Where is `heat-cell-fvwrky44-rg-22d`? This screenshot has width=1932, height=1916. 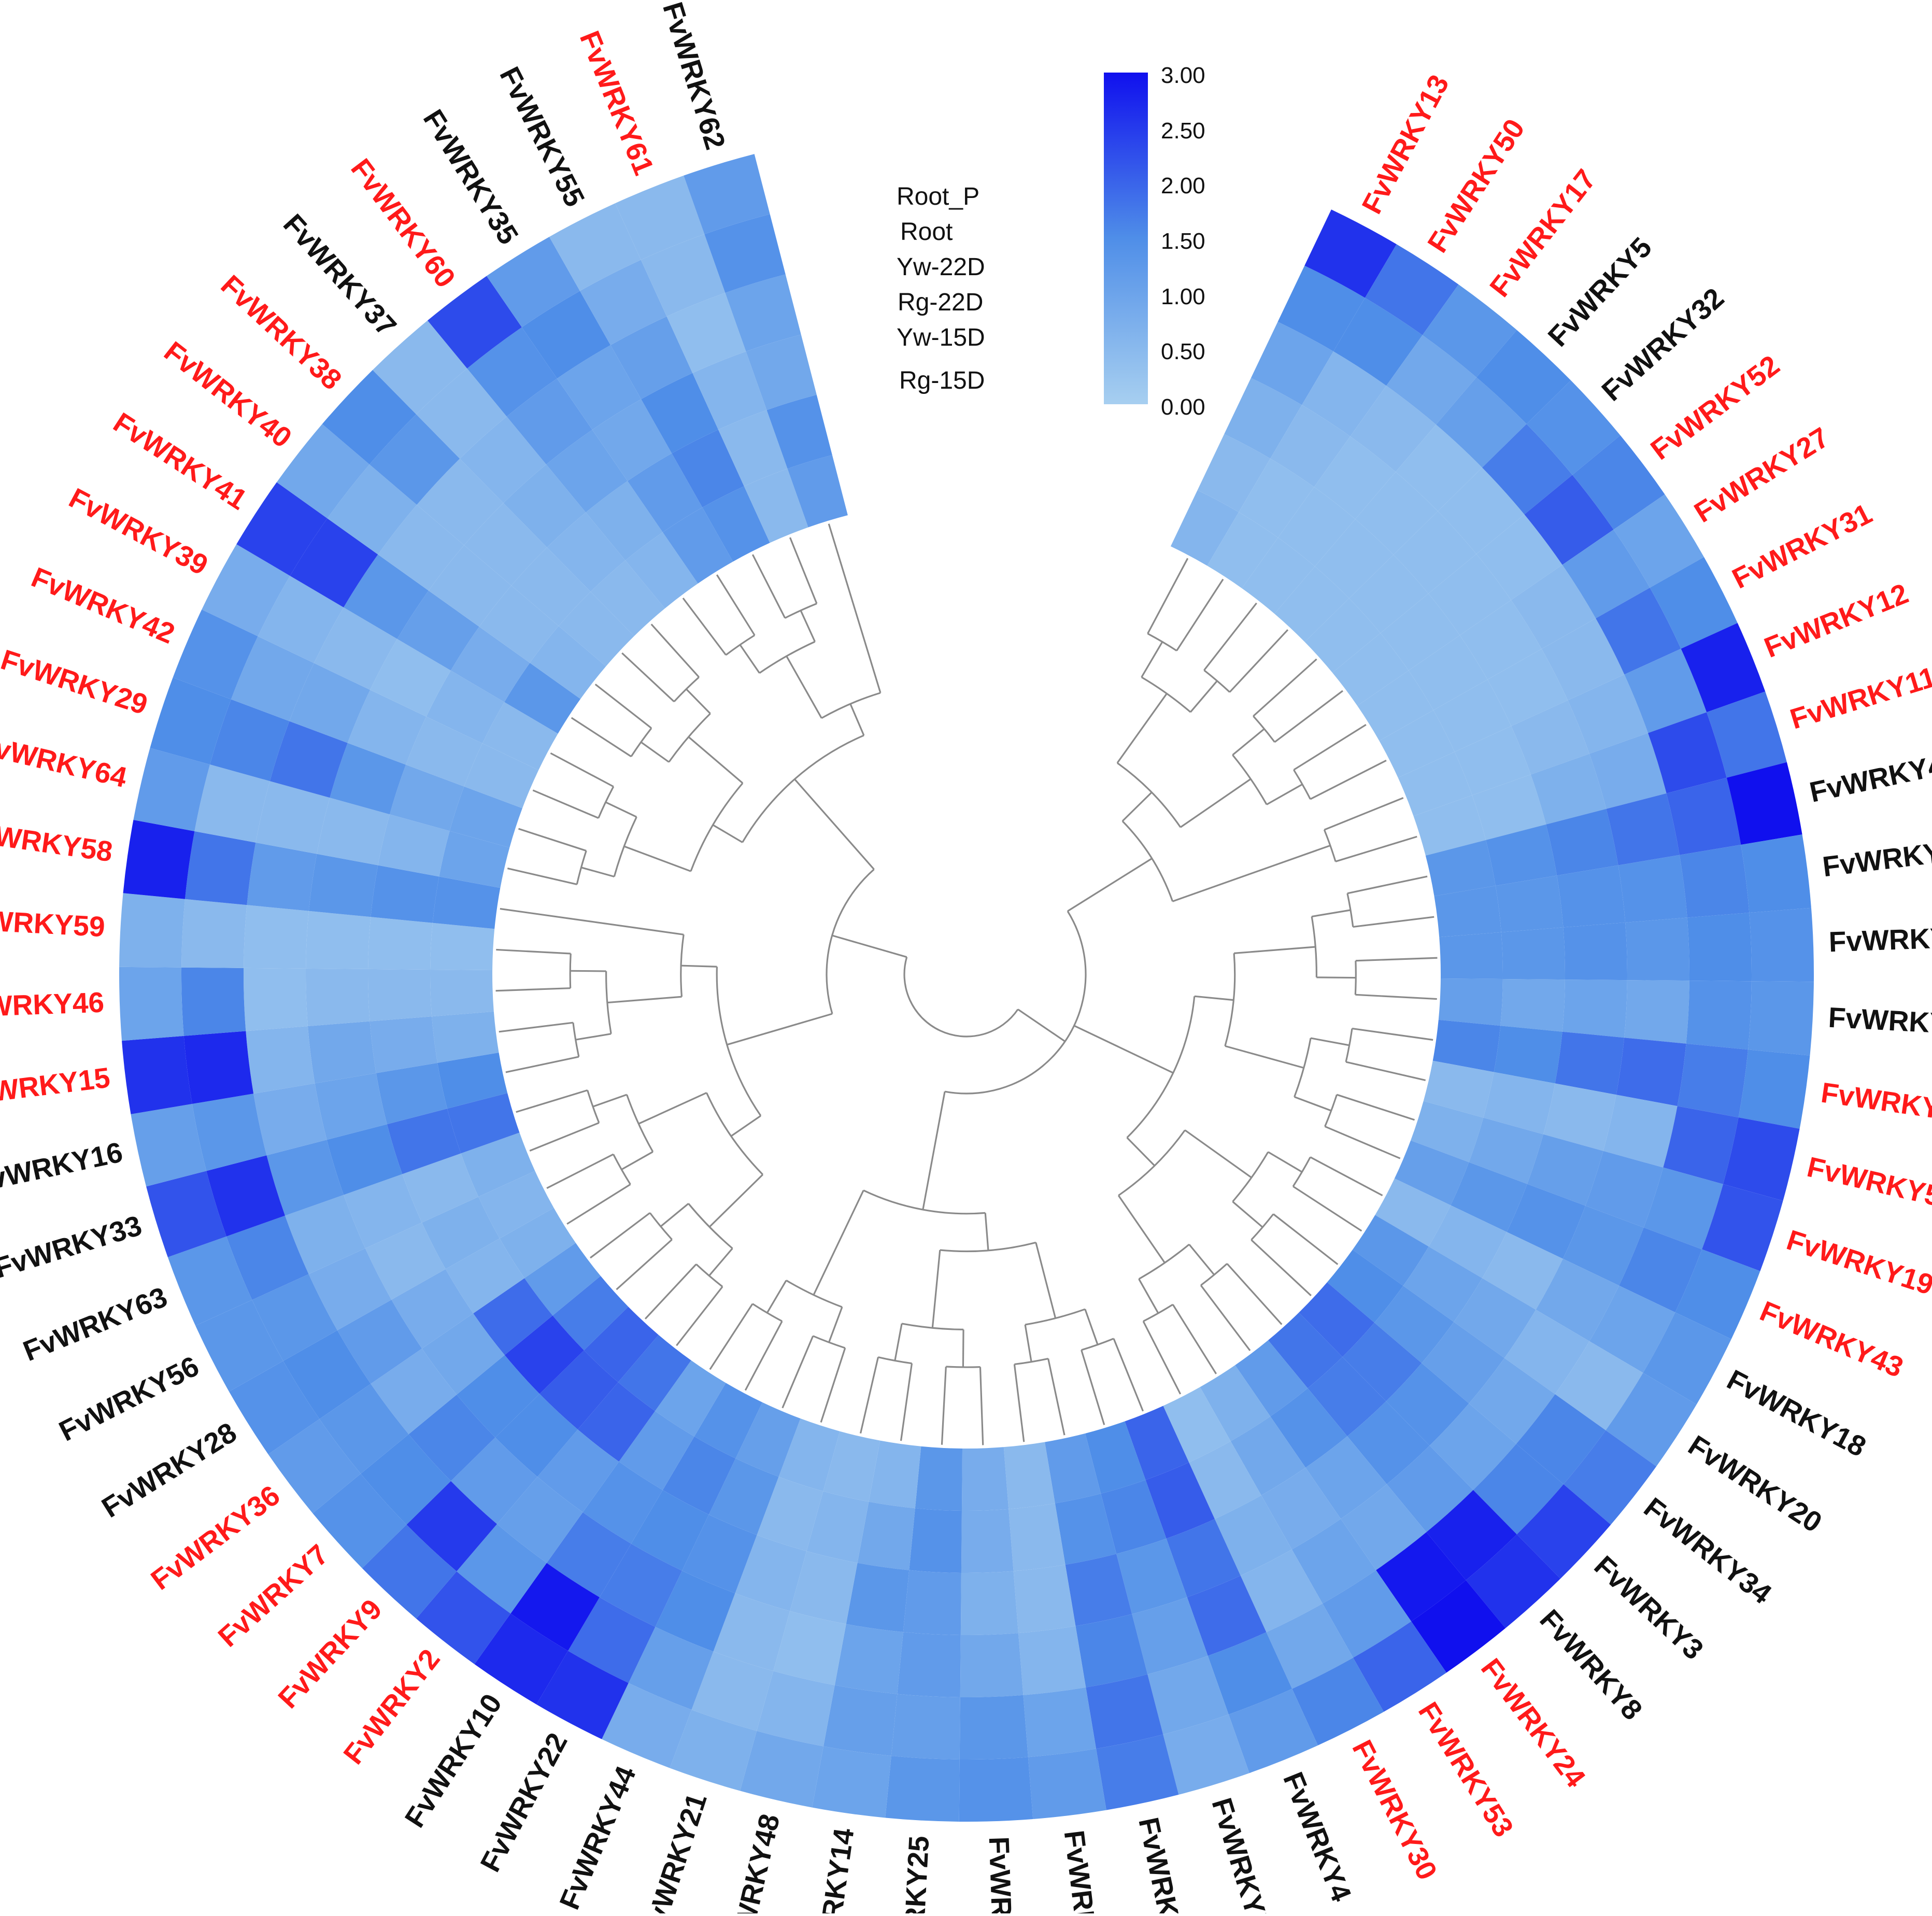 heat-cell-fvwrky44-rg-22d is located at coordinates (719, 1554).